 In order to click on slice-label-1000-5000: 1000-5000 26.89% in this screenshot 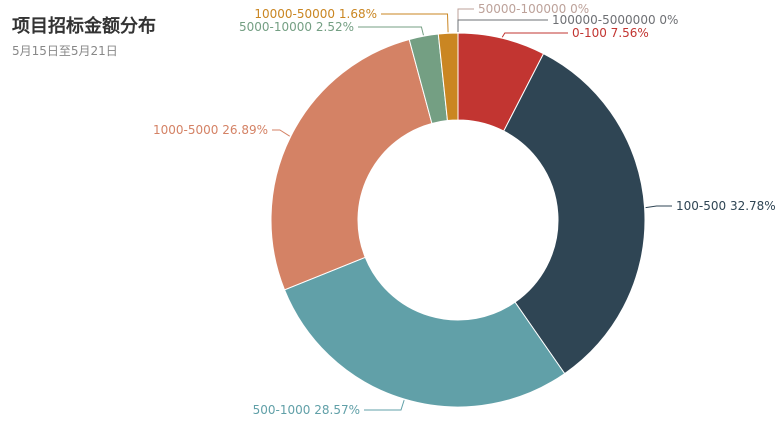, I will do `click(210, 130)`.